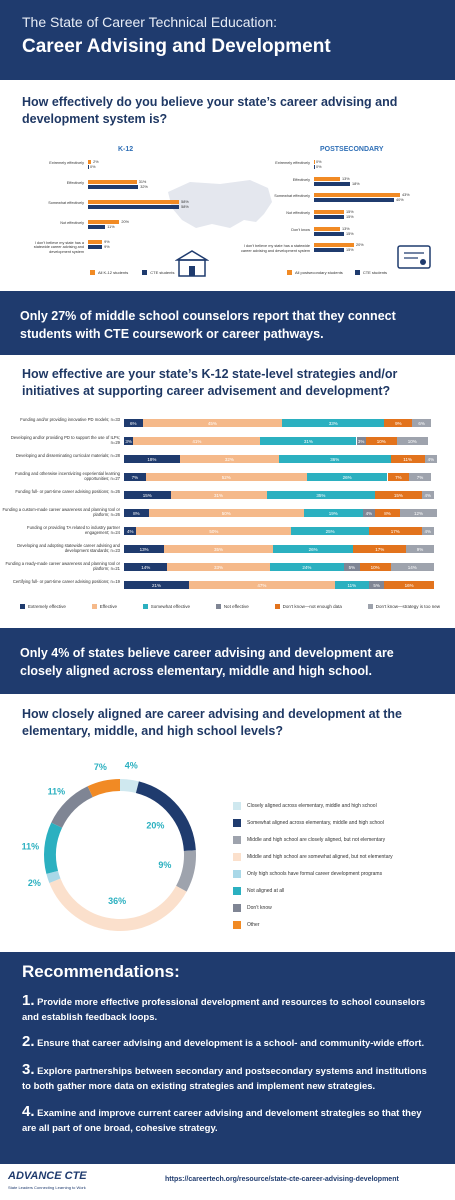 Image resolution: width=455 pixels, height=1200 pixels. I want to click on bar-value-label: 32%, so click(144, 187).